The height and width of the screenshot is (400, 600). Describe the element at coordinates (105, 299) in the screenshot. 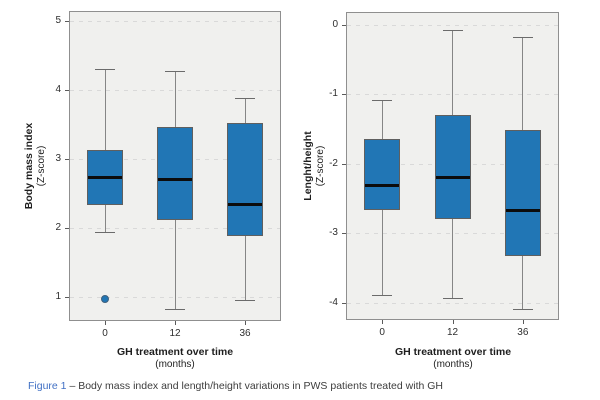

I see `outlier-point` at that location.